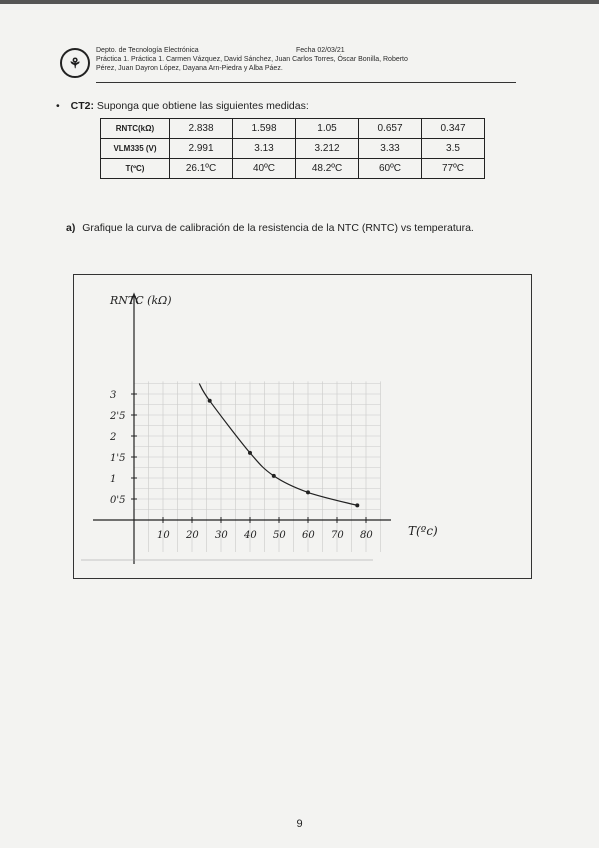  What do you see at coordinates (117, 458) in the screenshot?
I see `y-tick-label: 1'5` at bounding box center [117, 458].